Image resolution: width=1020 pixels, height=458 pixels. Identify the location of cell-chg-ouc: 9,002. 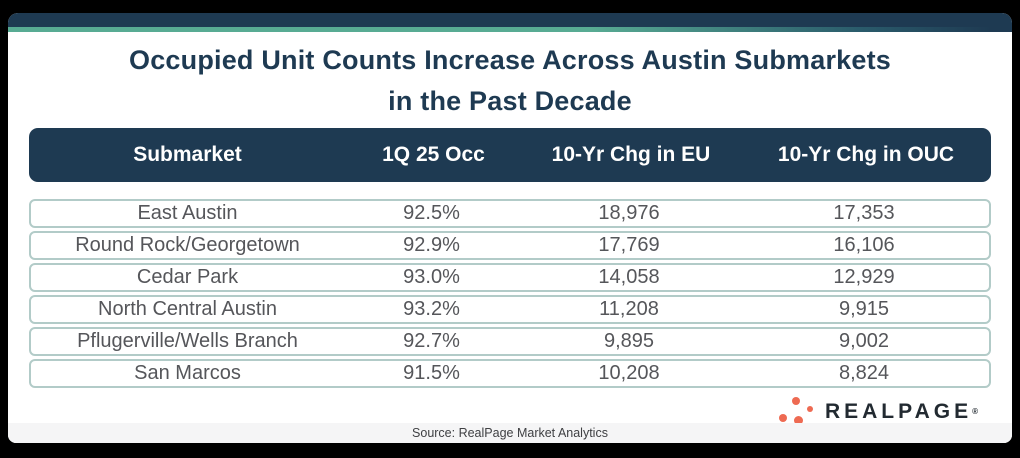
(864, 341).